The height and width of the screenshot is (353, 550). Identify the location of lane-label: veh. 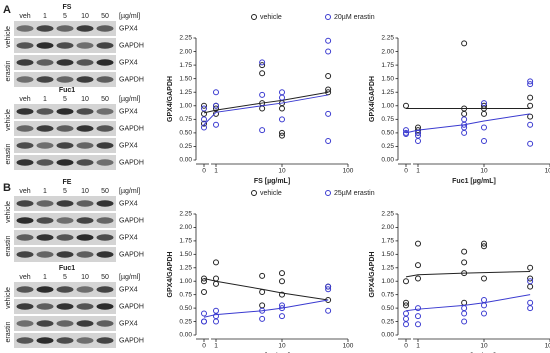
(24, 277).